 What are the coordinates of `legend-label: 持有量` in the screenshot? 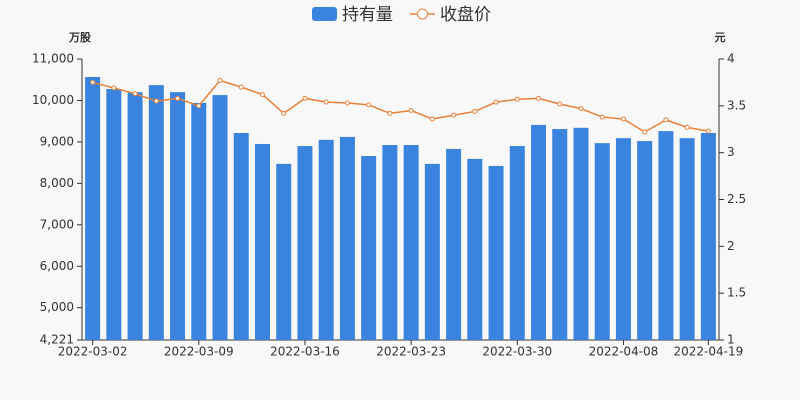 It's located at (367, 15).